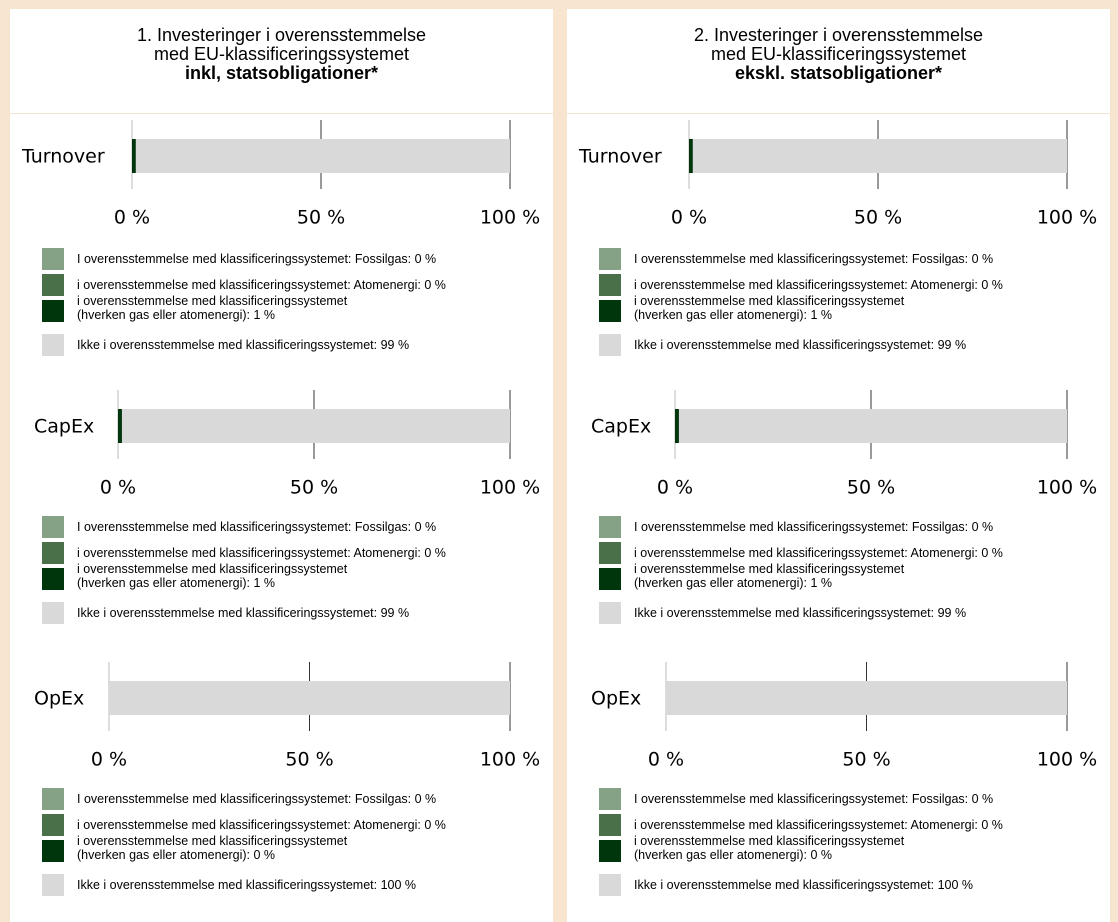  What do you see at coordinates (510, 760) in the screenshot?
I see `panel-1-opex-tick-label-100: 100 %` at bounding box center [510, 760].